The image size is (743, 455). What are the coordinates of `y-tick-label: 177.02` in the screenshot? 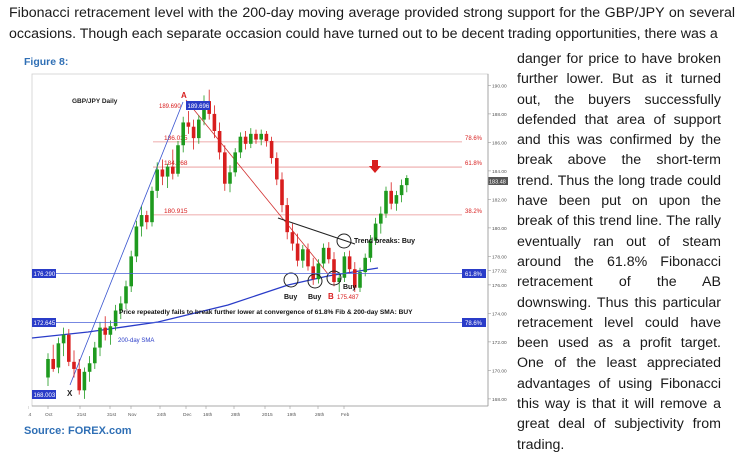 It's located at (499, 271).